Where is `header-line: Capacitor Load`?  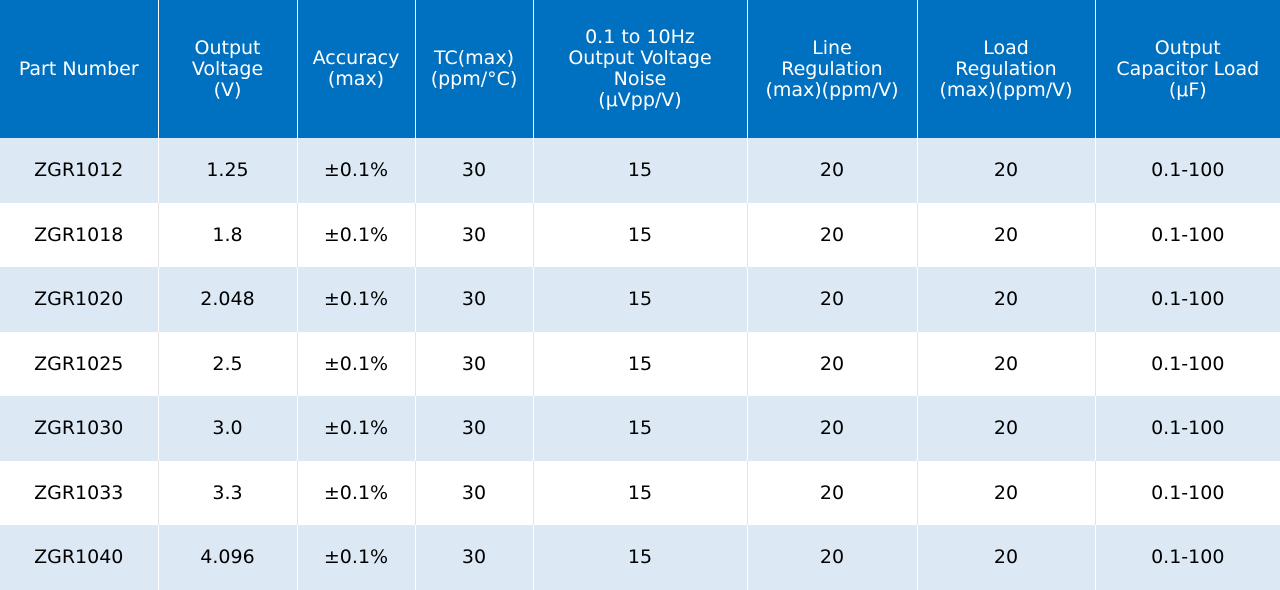
header-line: Capacitor Load is located at coordinates (1188, 68).